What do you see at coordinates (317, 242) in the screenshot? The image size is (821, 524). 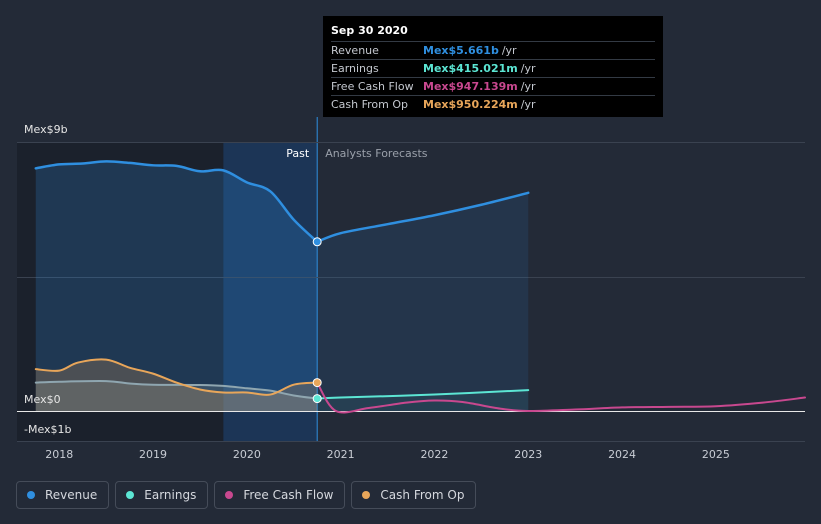 I see `revenue-marker` at bounding box center [317, 242].